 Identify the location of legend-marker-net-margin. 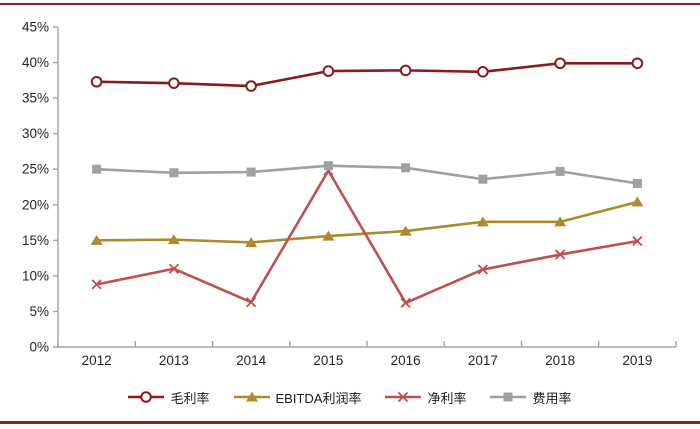
(403, 397).